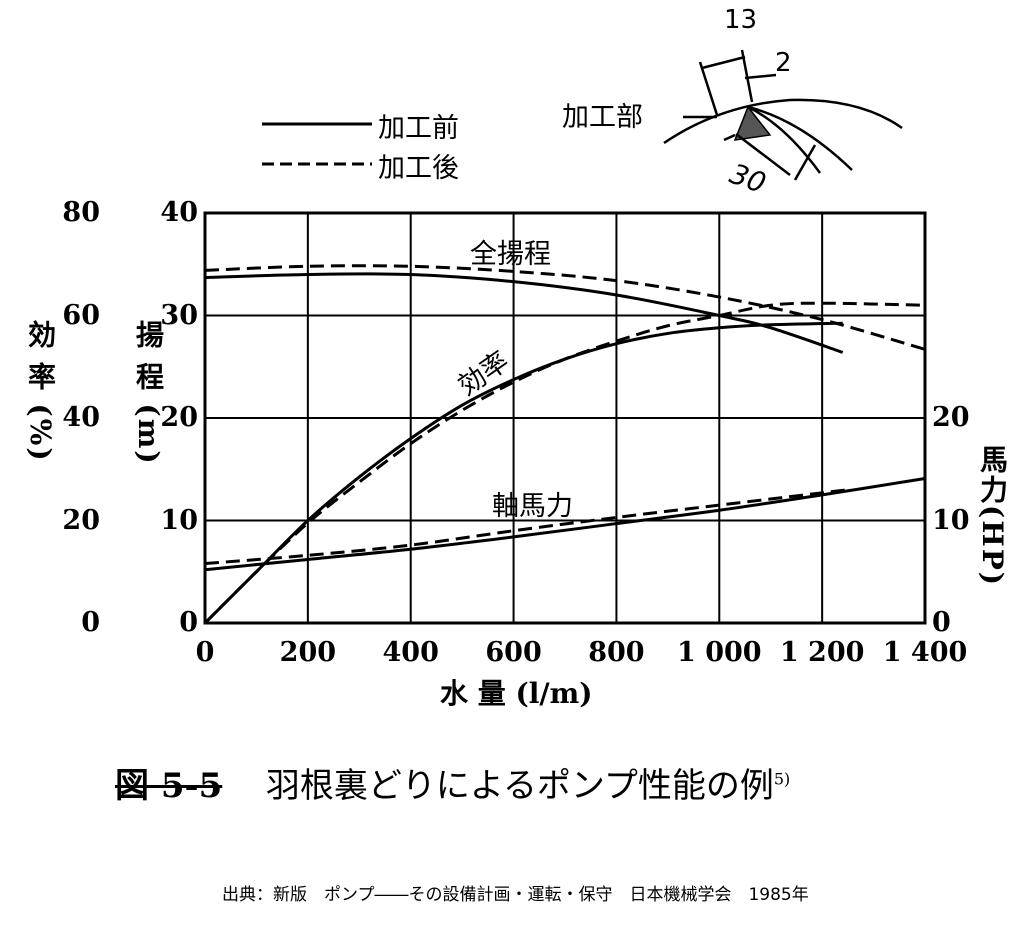  I want to click on head-curve-label: 全揚程, so click(510, 254).